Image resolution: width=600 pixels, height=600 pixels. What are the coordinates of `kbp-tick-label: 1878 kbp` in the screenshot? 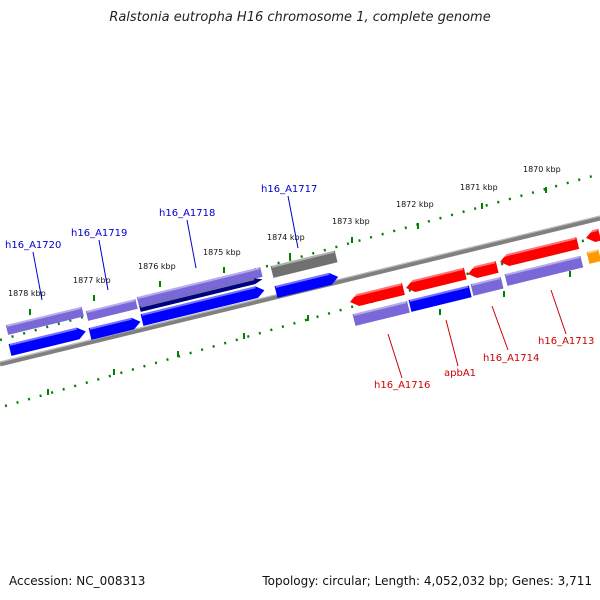 It's located at (27, 293).